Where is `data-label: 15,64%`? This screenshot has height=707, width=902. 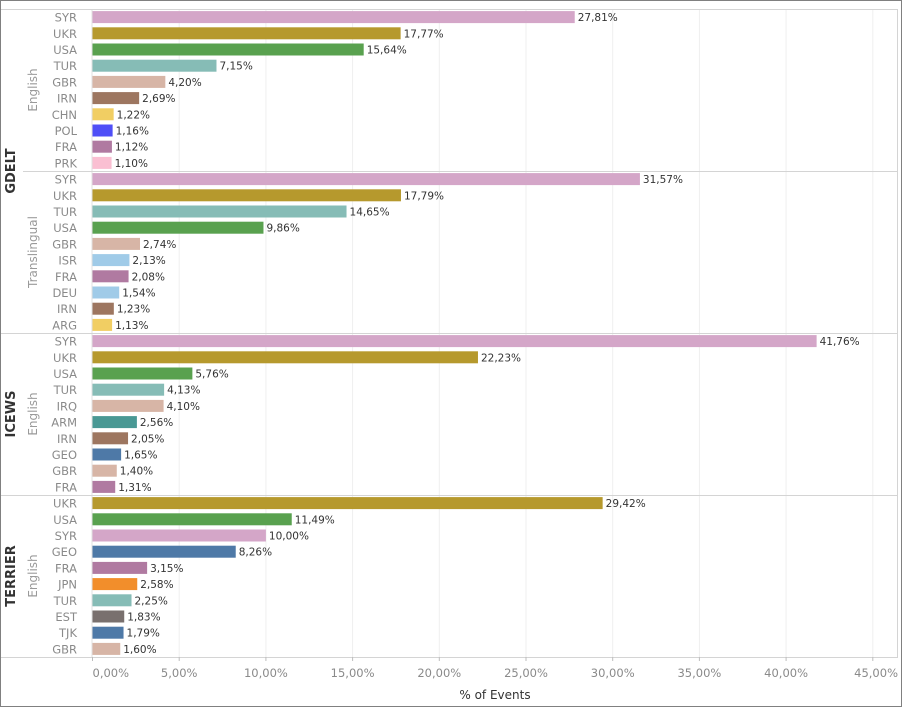
data-label: 15,64% is located at coordinates (387, 51).